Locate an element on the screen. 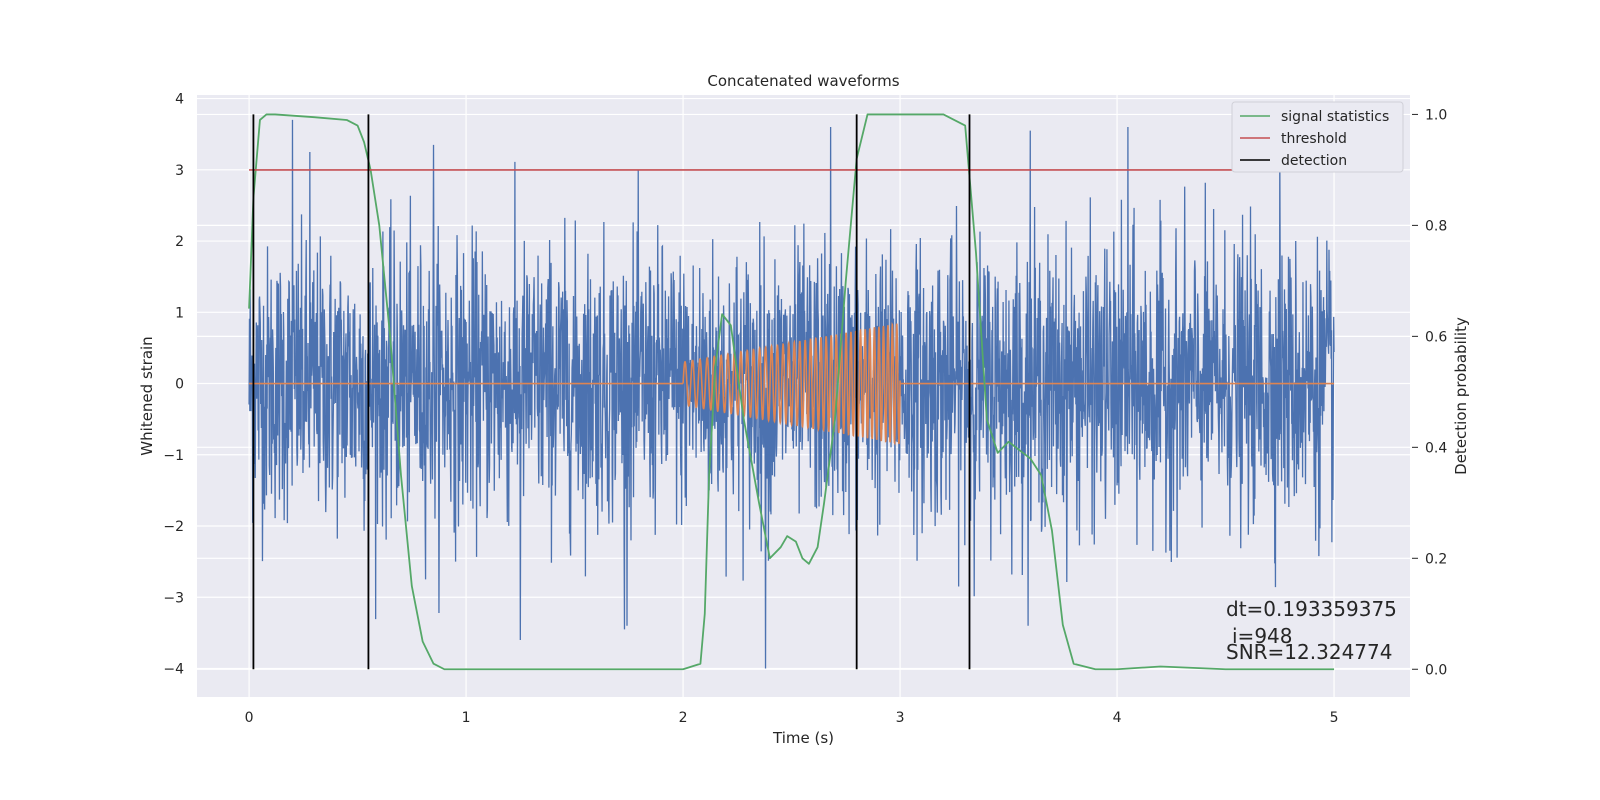  legend: signal statistics threshold detection is located at coordinates (1317, 137).